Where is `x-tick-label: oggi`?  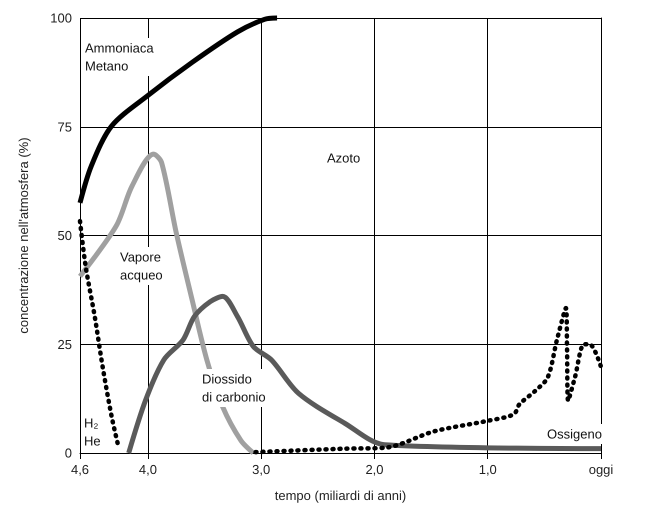 x-tick-label: oggi is located at coordinates (601, 469).